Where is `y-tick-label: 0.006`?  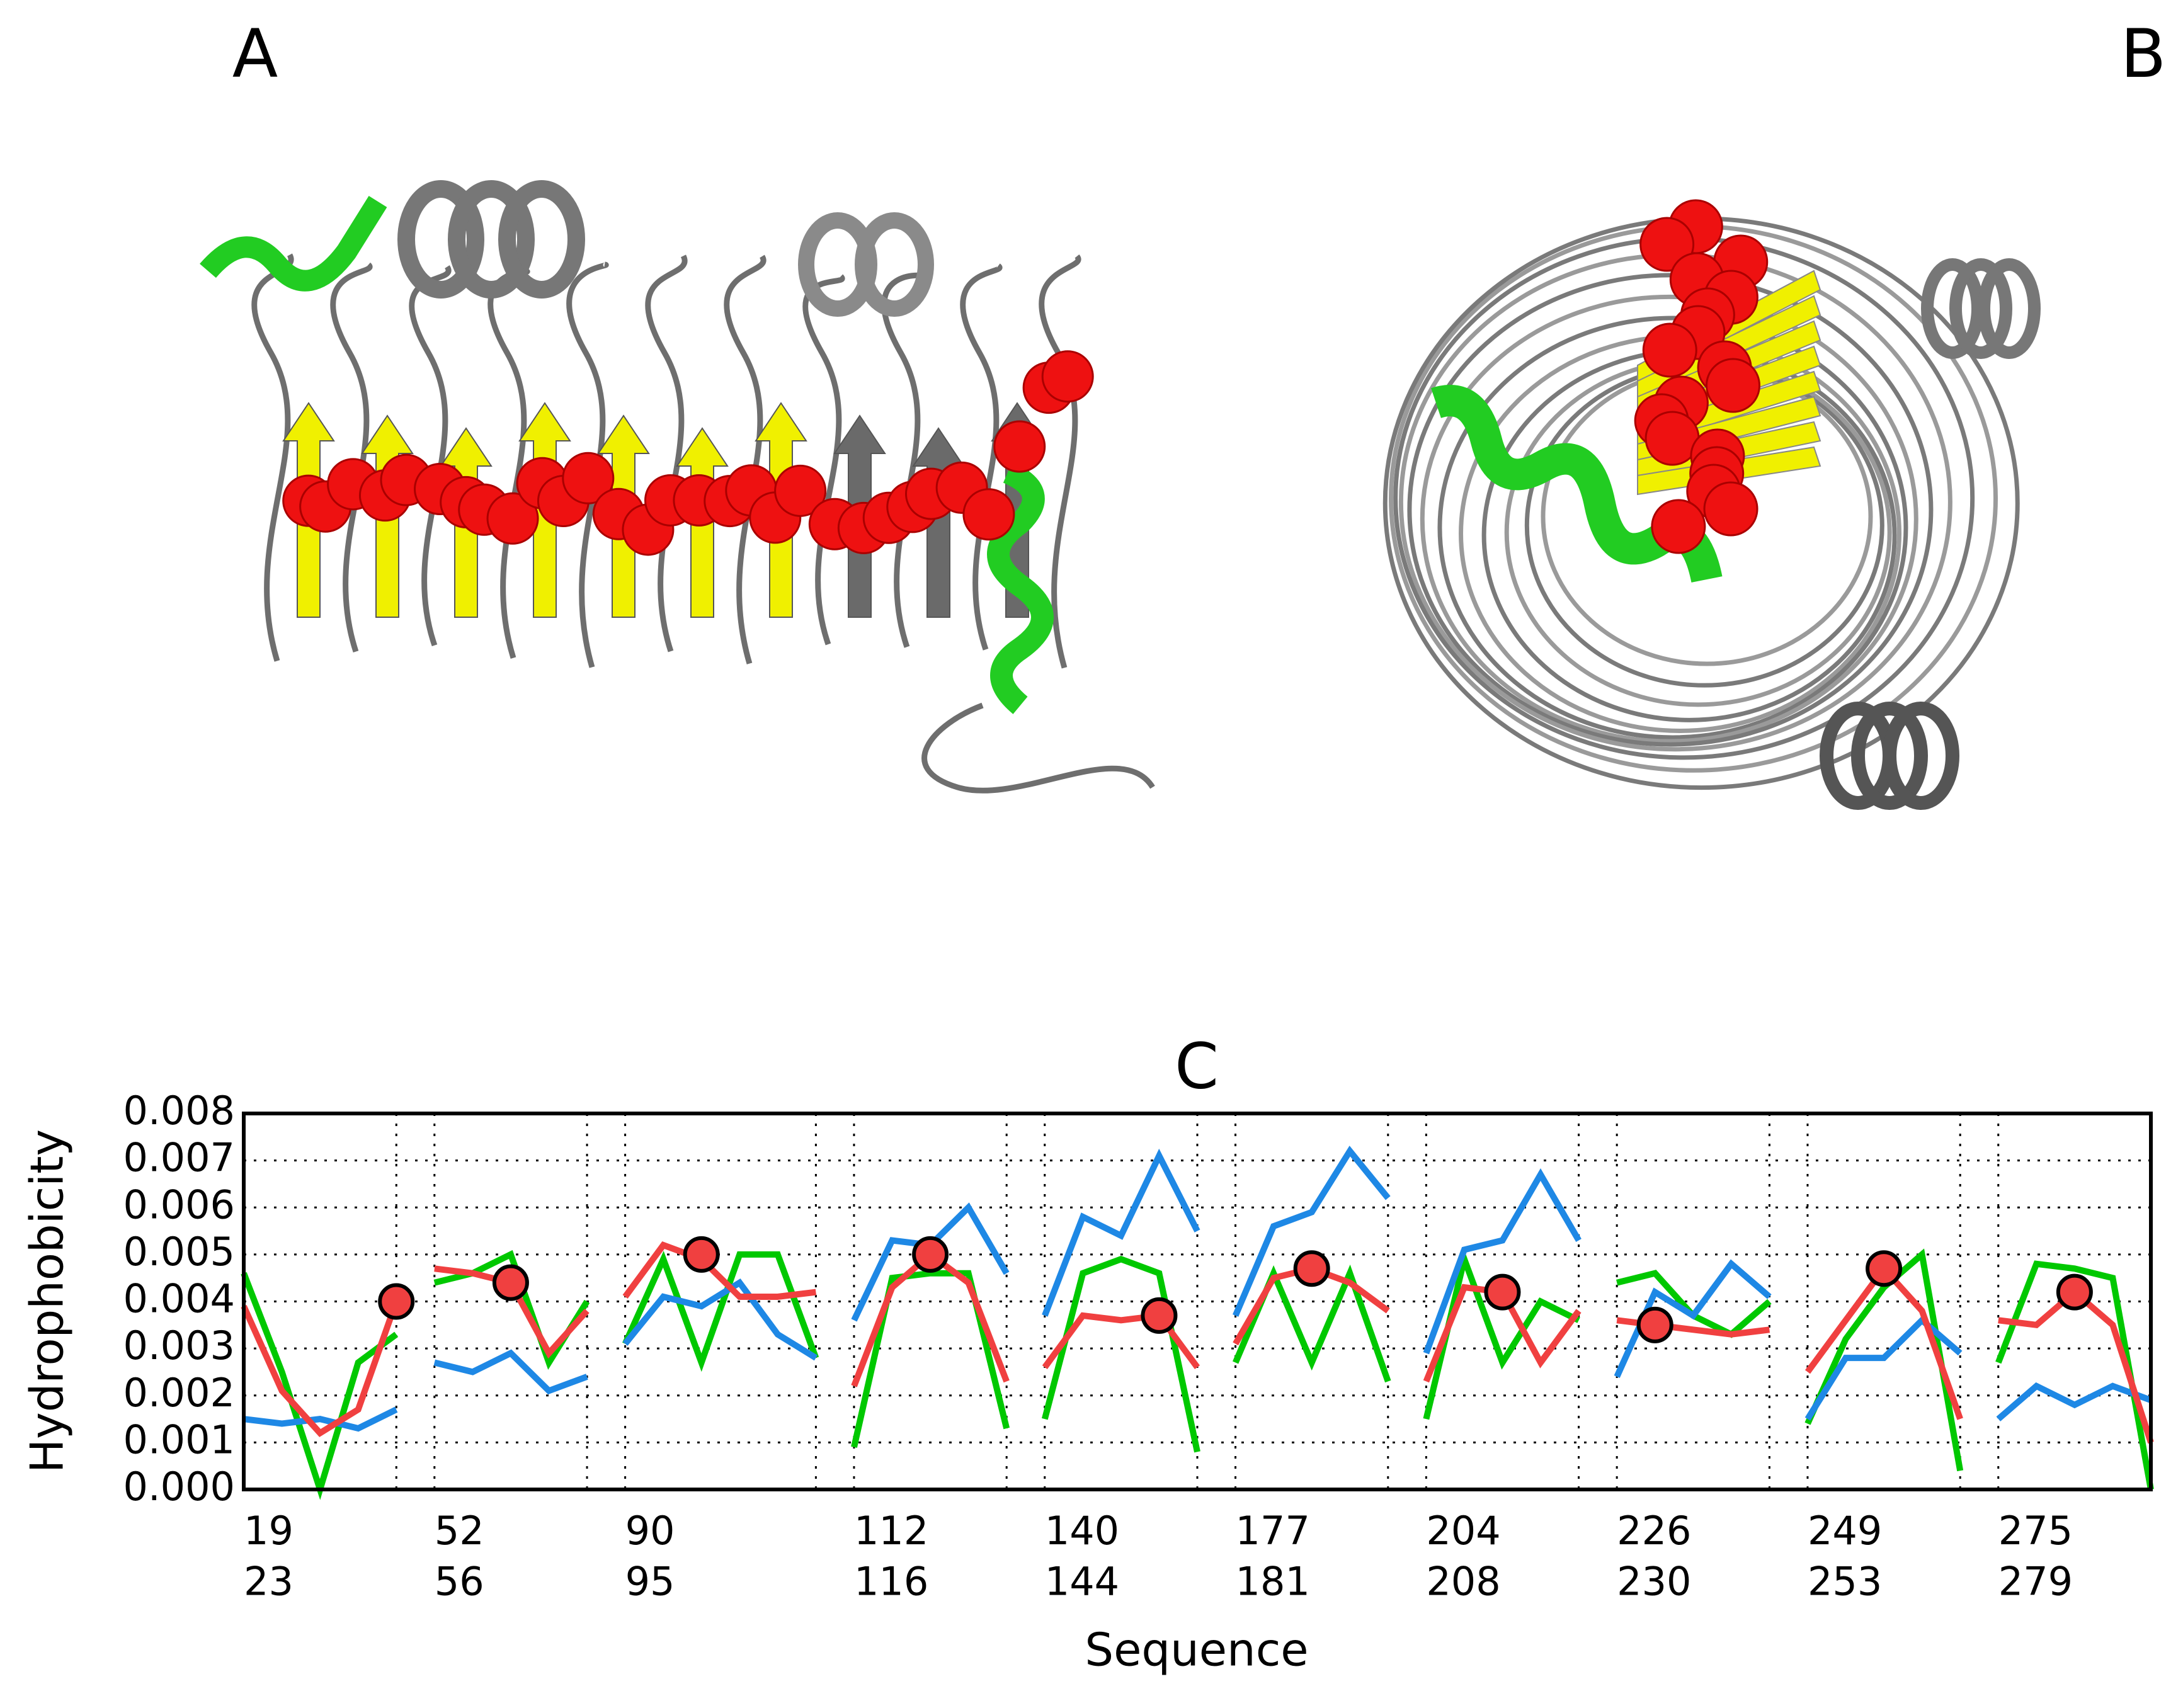 y-tick-label: 0.006 is located at coordinates (179, 1204).